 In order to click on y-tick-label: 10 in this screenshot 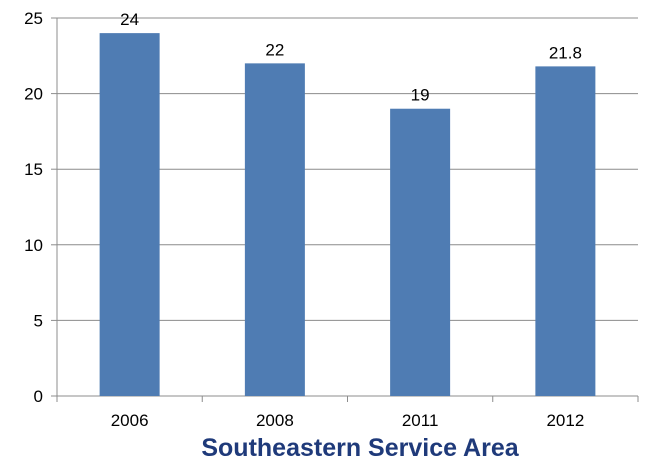, I will do `click(33, 245)`.